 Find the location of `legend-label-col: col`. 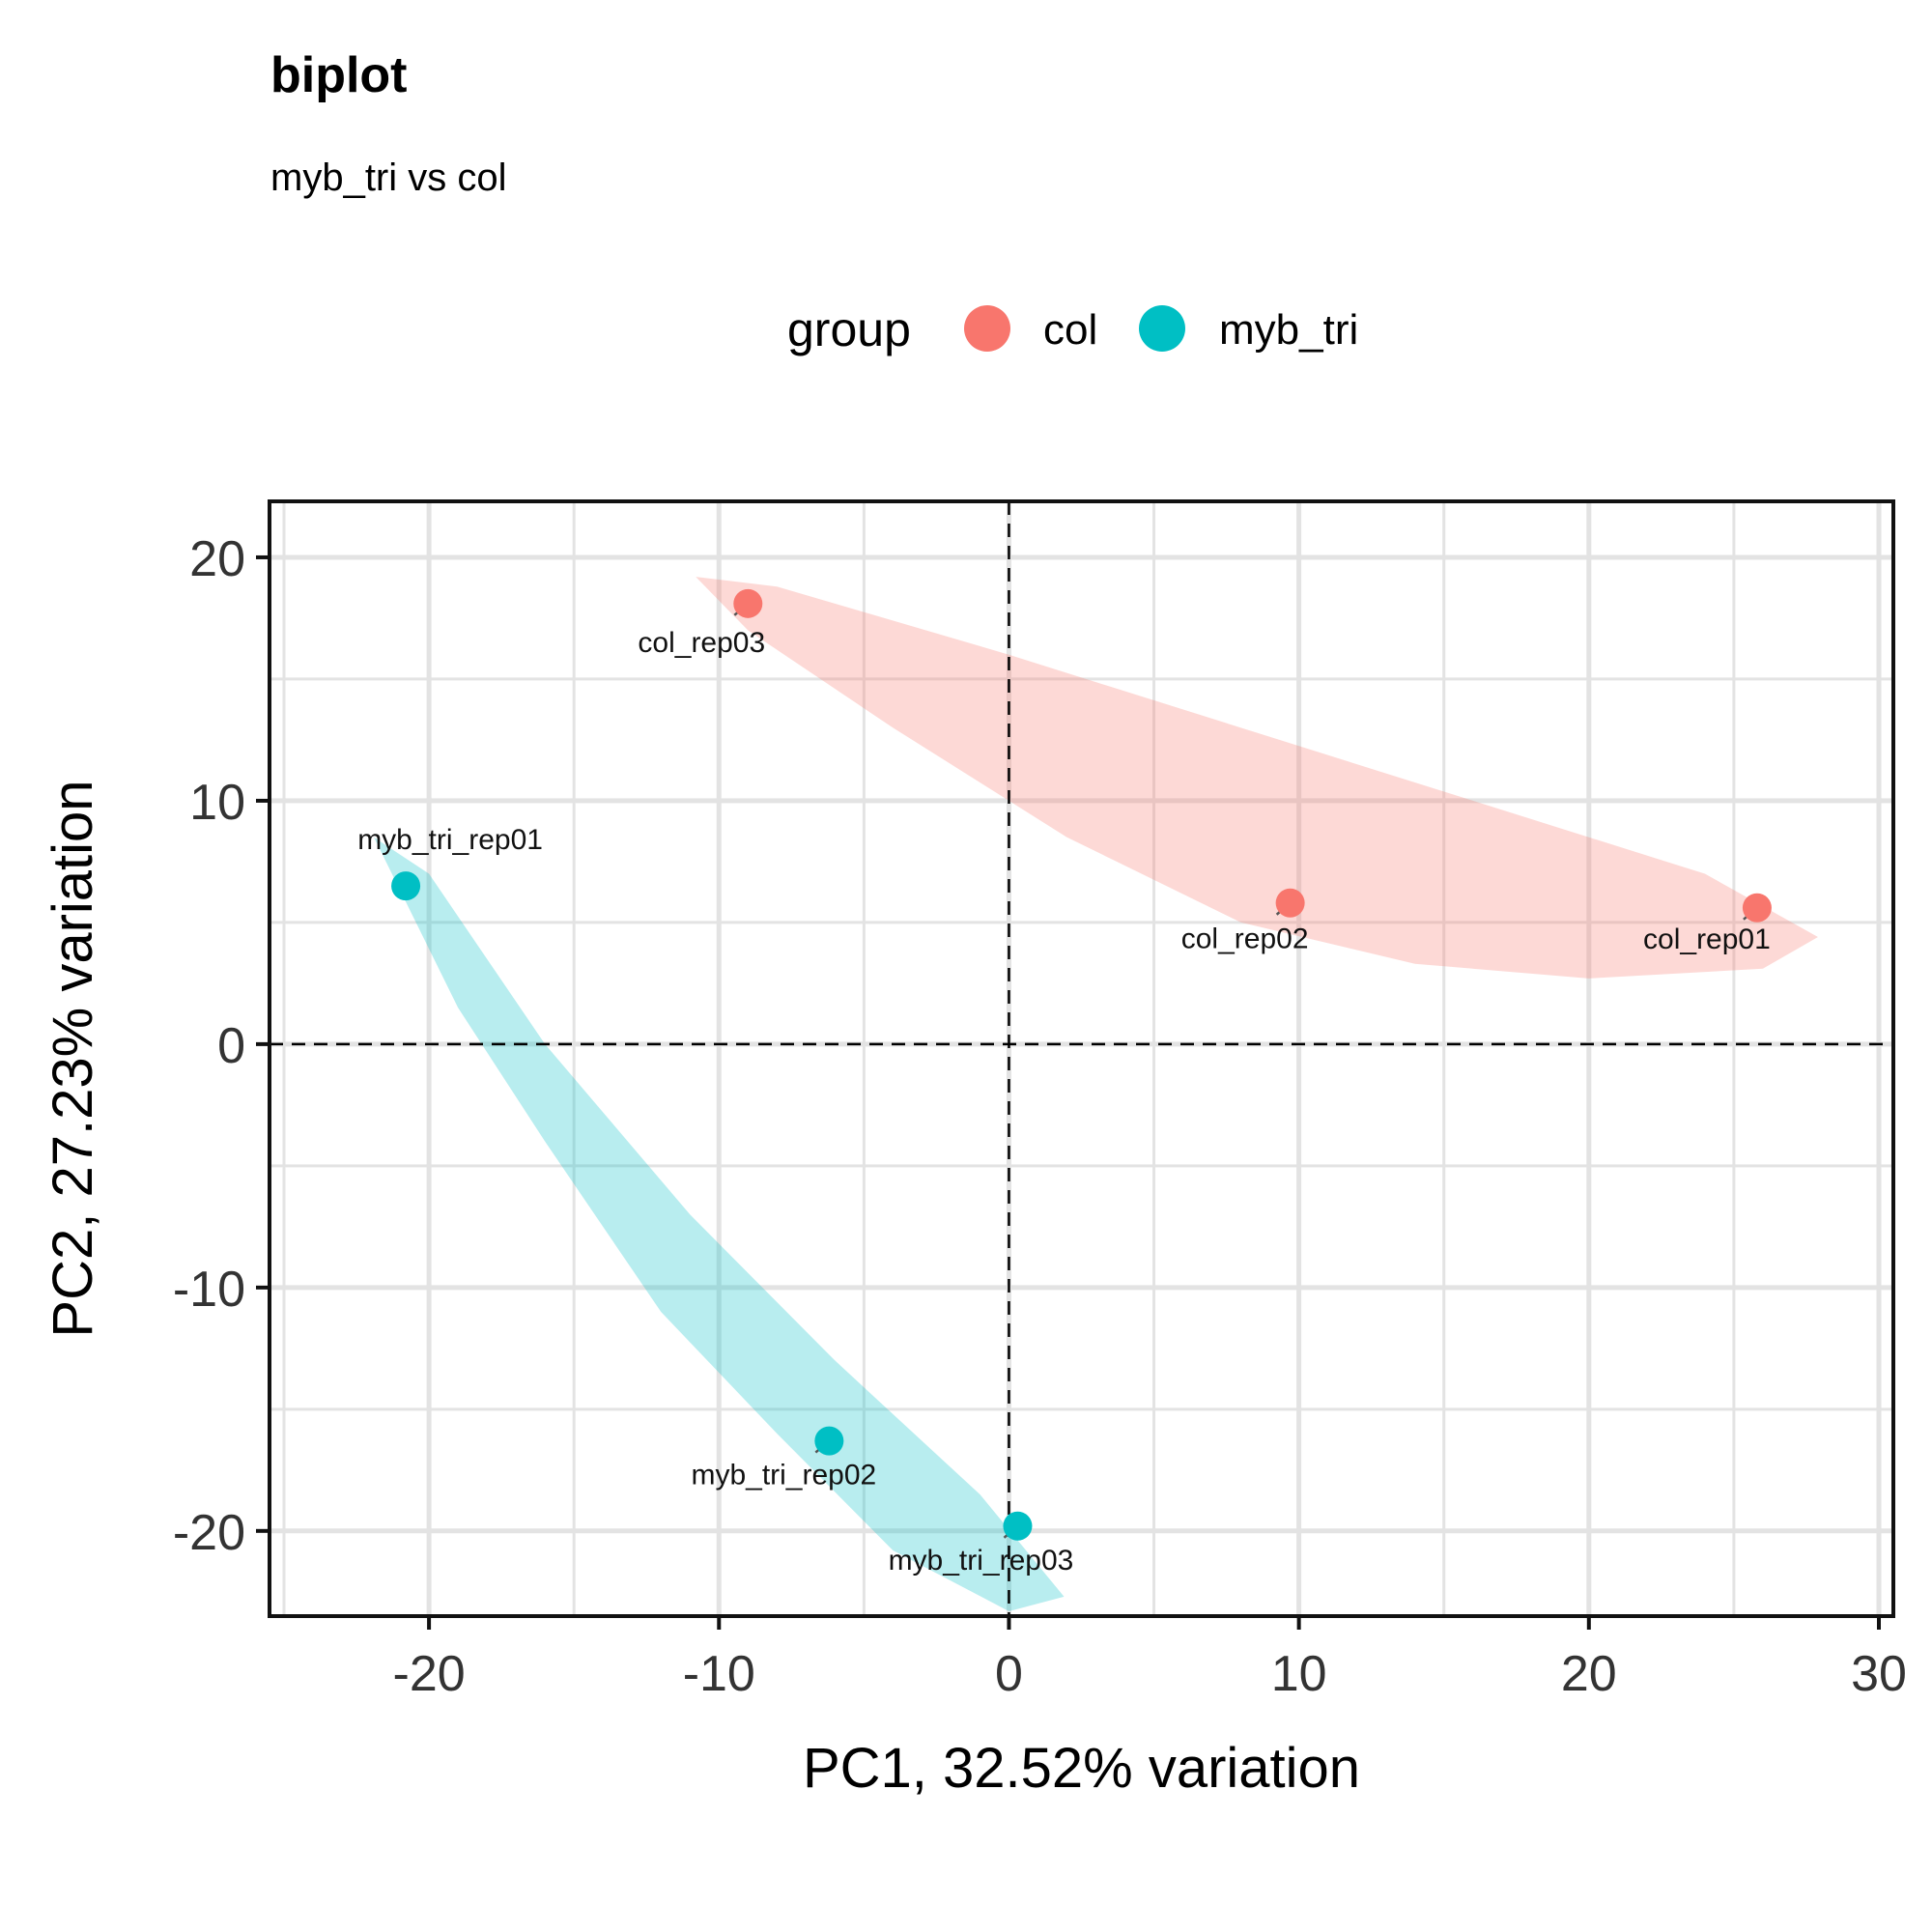

legend-label-col: col is located at coordinates (1070, 330).